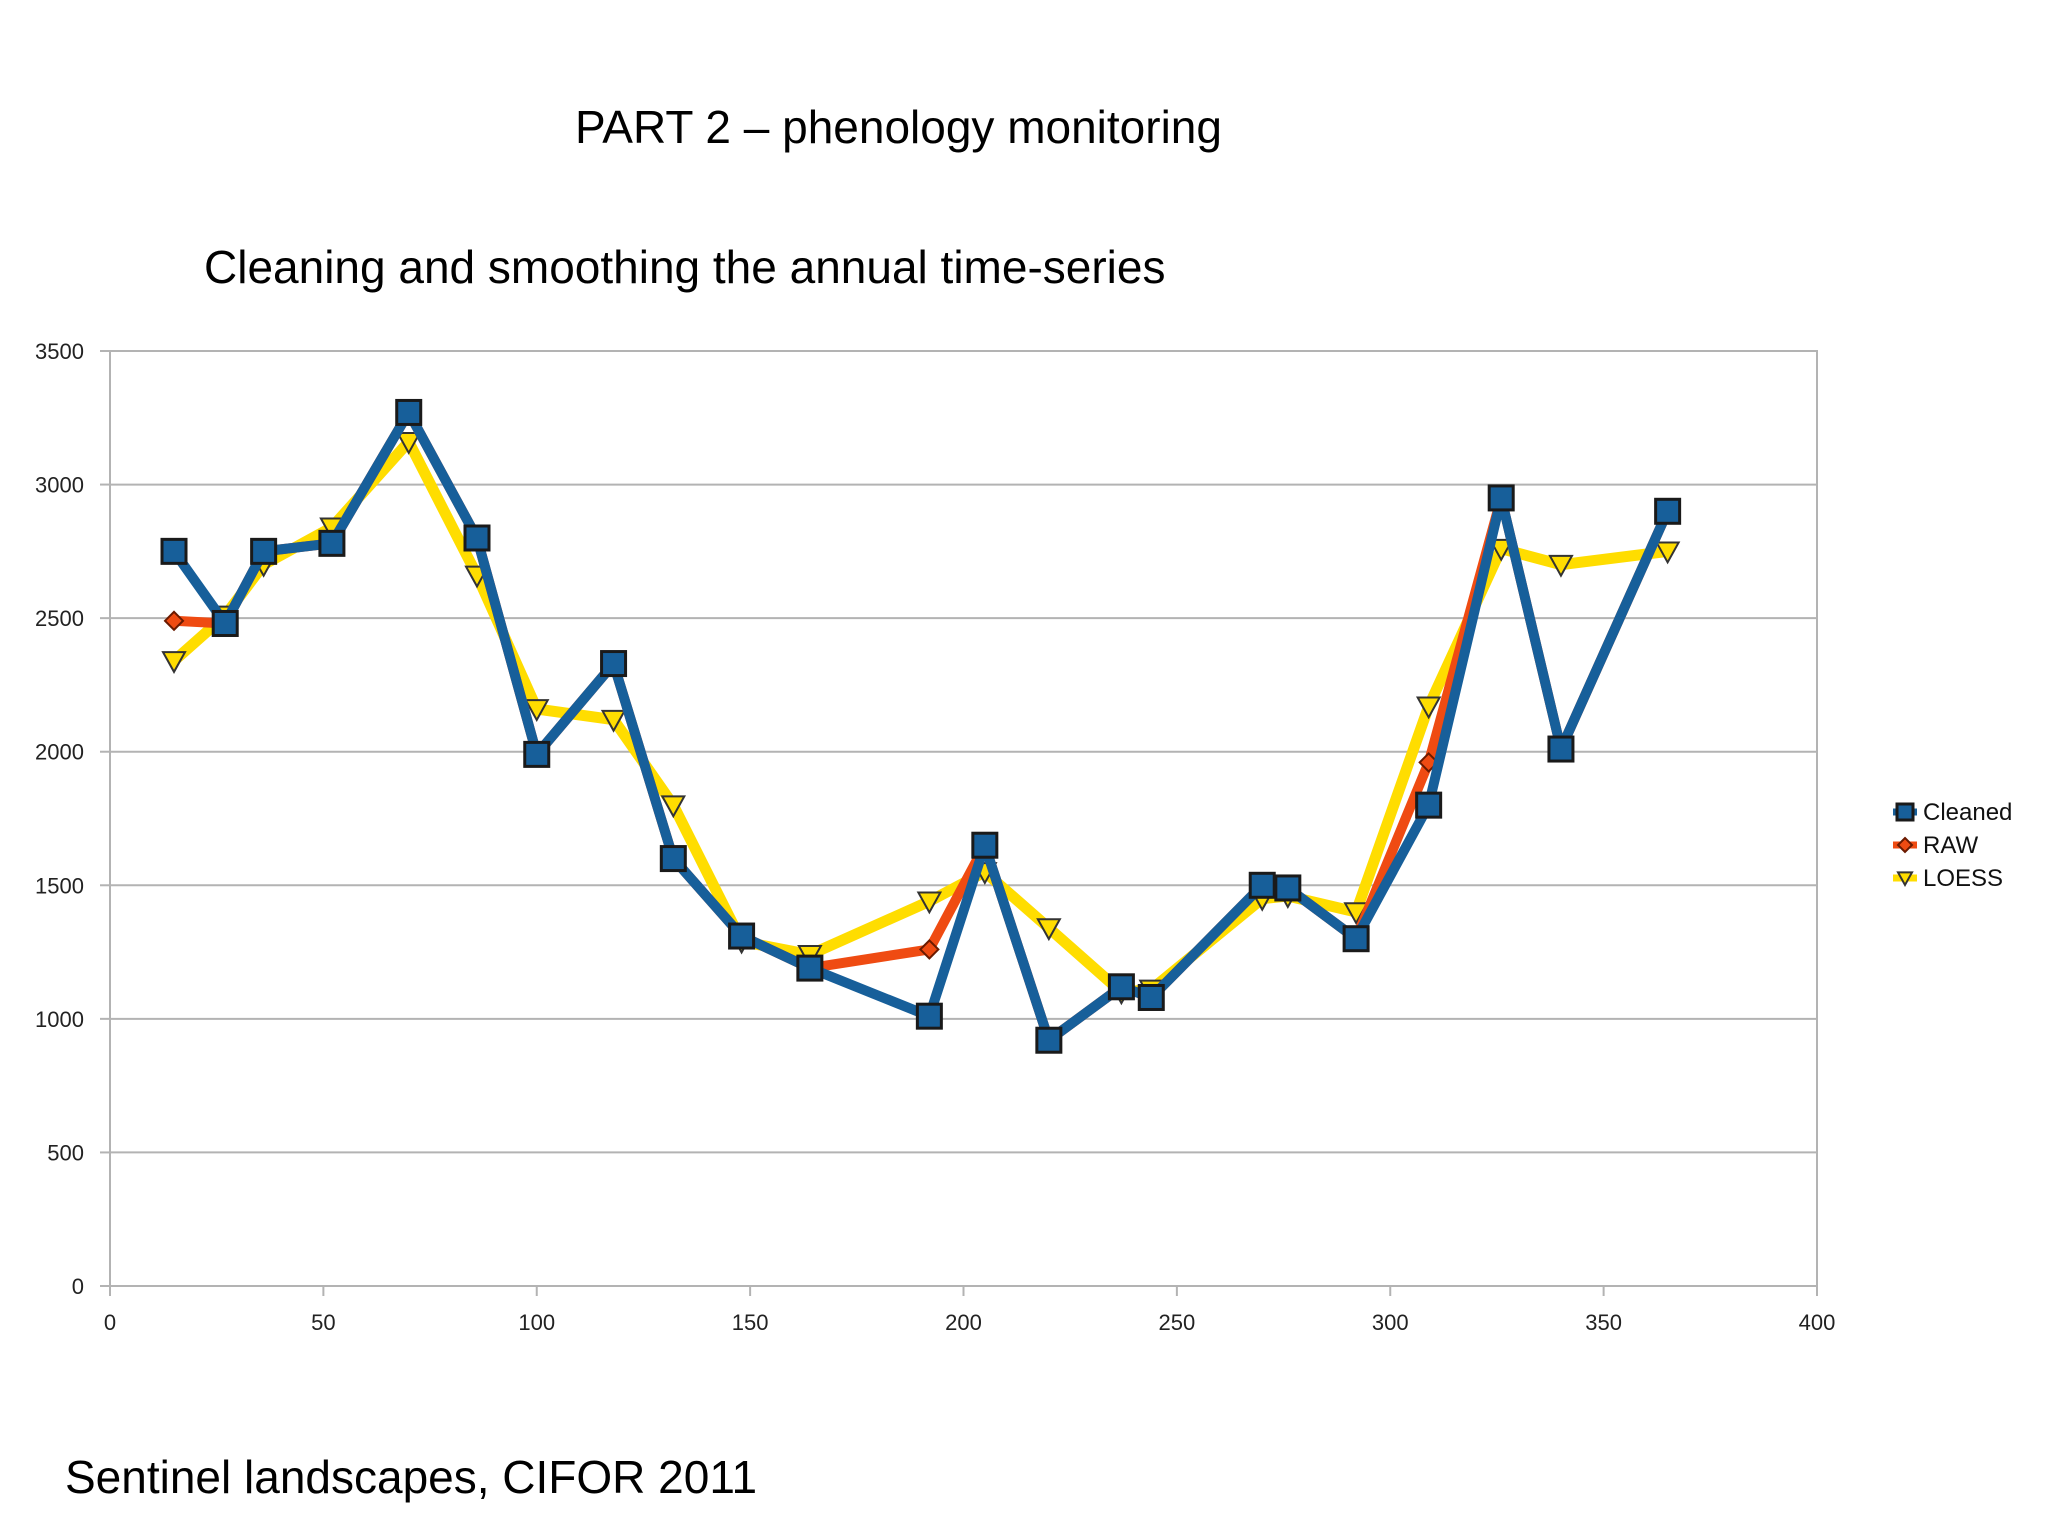 The image size is (2048, 1536). What do you see at coordinates (1390, 1322) in the screenshot?
I see `x-tick-label: 300` at bounding box center [1390, 1322].